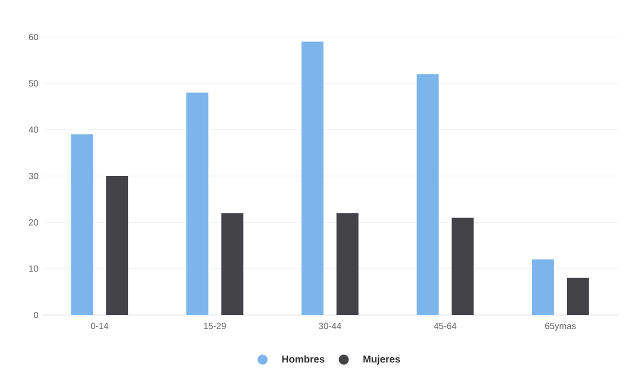 This screenshot has width=627, height=376. What do you see at coordinates (99, 326) in the screenshot?
I see `x-tick-label: 0-14` at bounding box center [99, 326].